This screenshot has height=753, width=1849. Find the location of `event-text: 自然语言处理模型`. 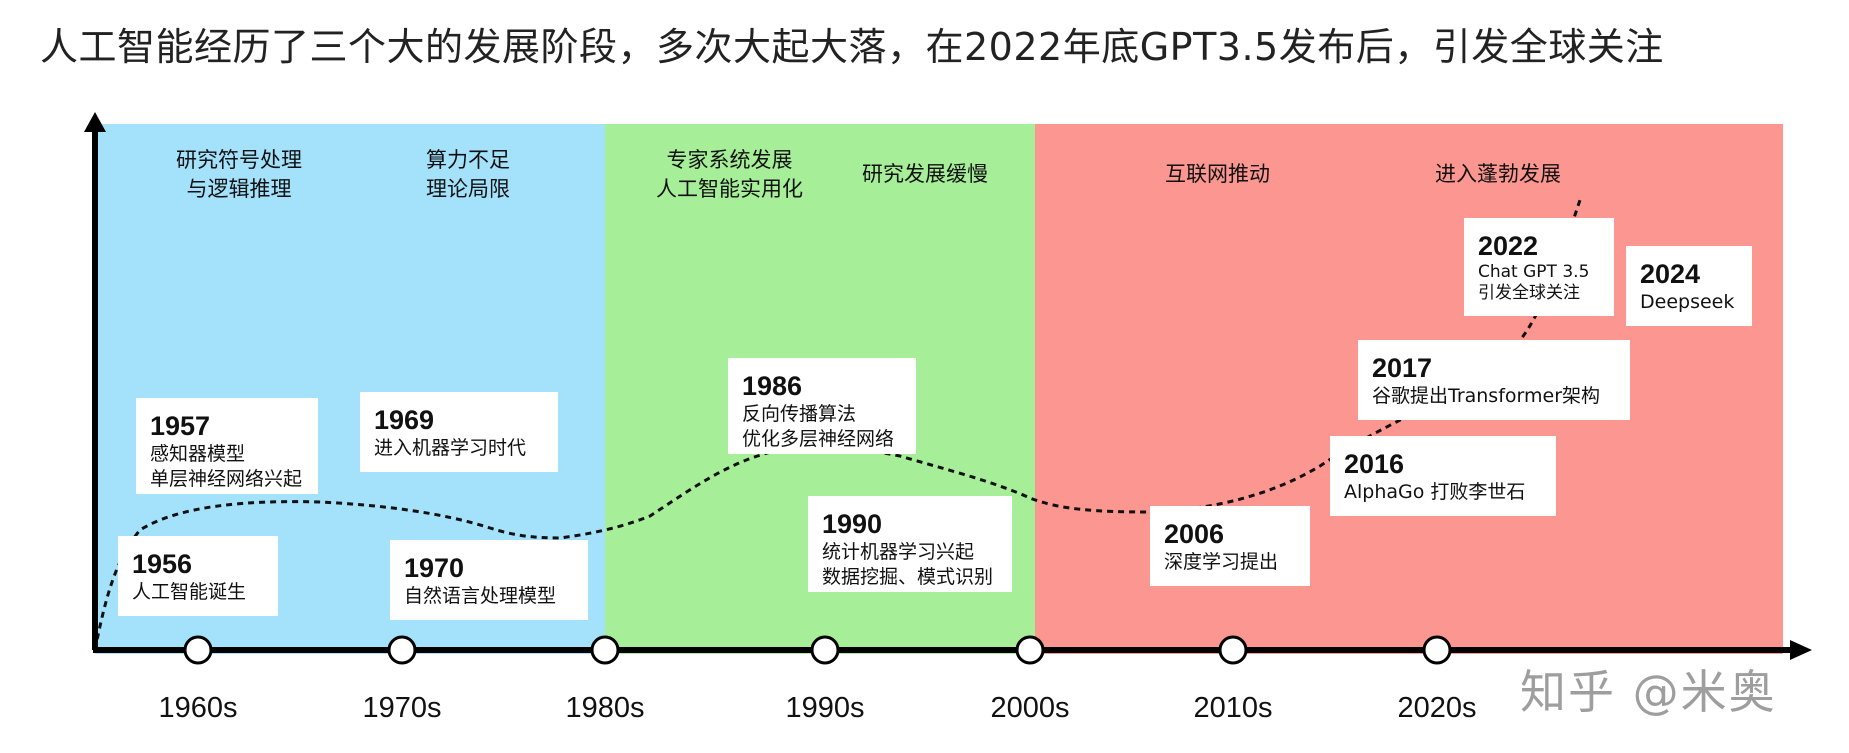

event-text: 自然语言处理模型 is located at coordinates (480, 596).